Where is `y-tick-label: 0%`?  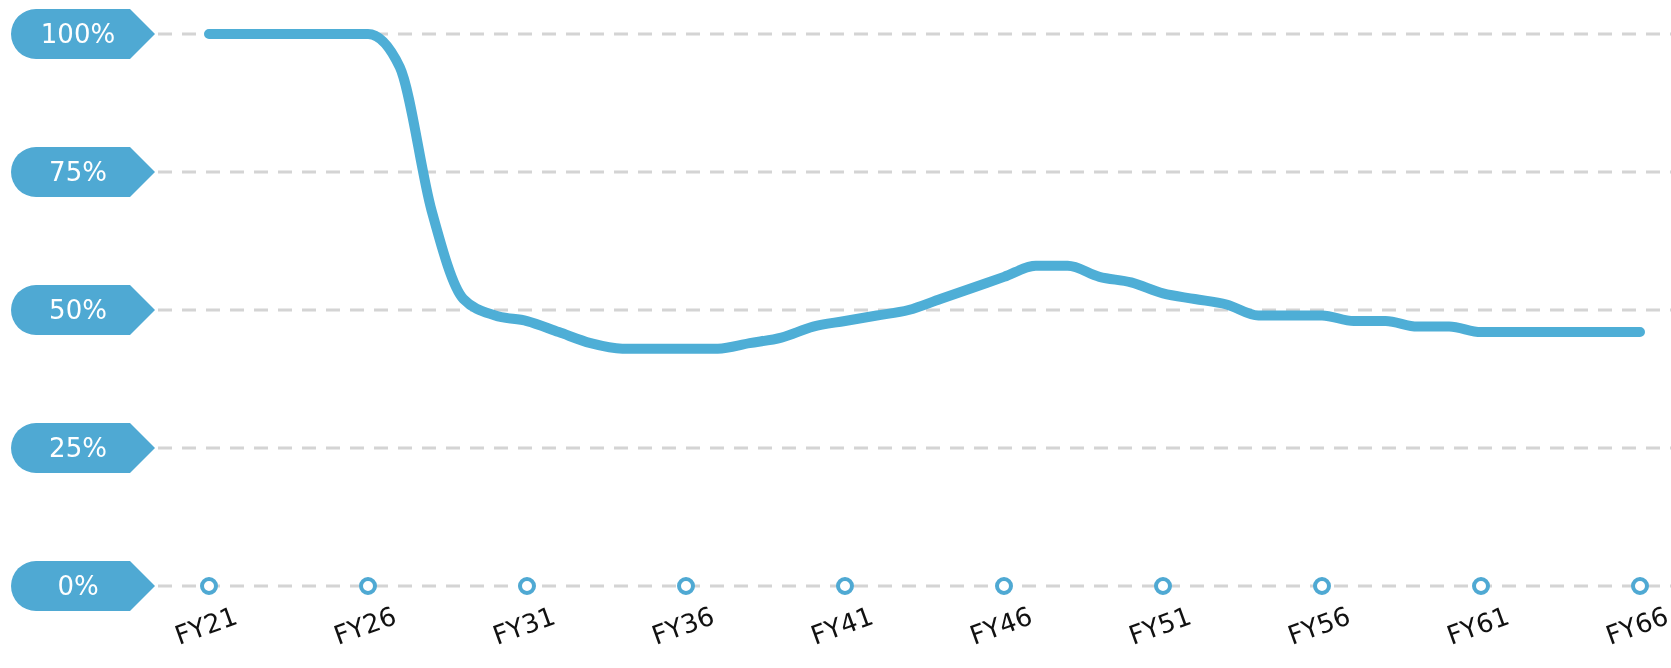 y-tick-label: 0% is located at coordinates (78, 586).